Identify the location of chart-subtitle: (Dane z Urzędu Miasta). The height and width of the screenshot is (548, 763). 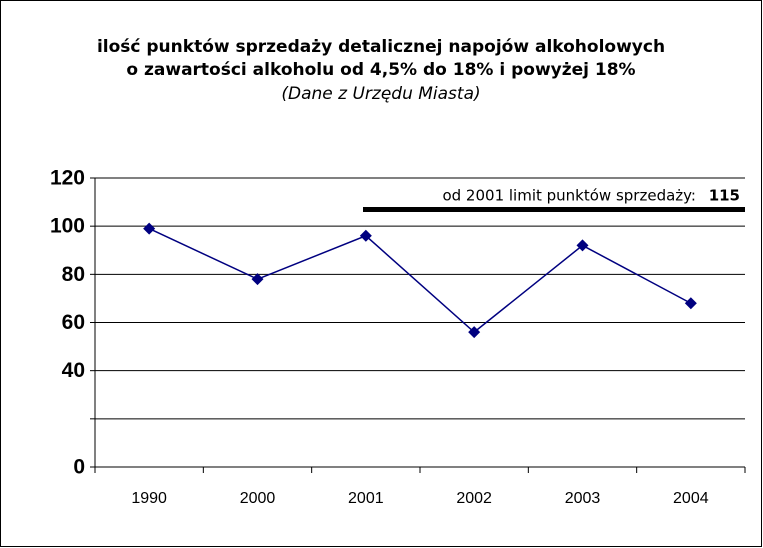
(380, 94).